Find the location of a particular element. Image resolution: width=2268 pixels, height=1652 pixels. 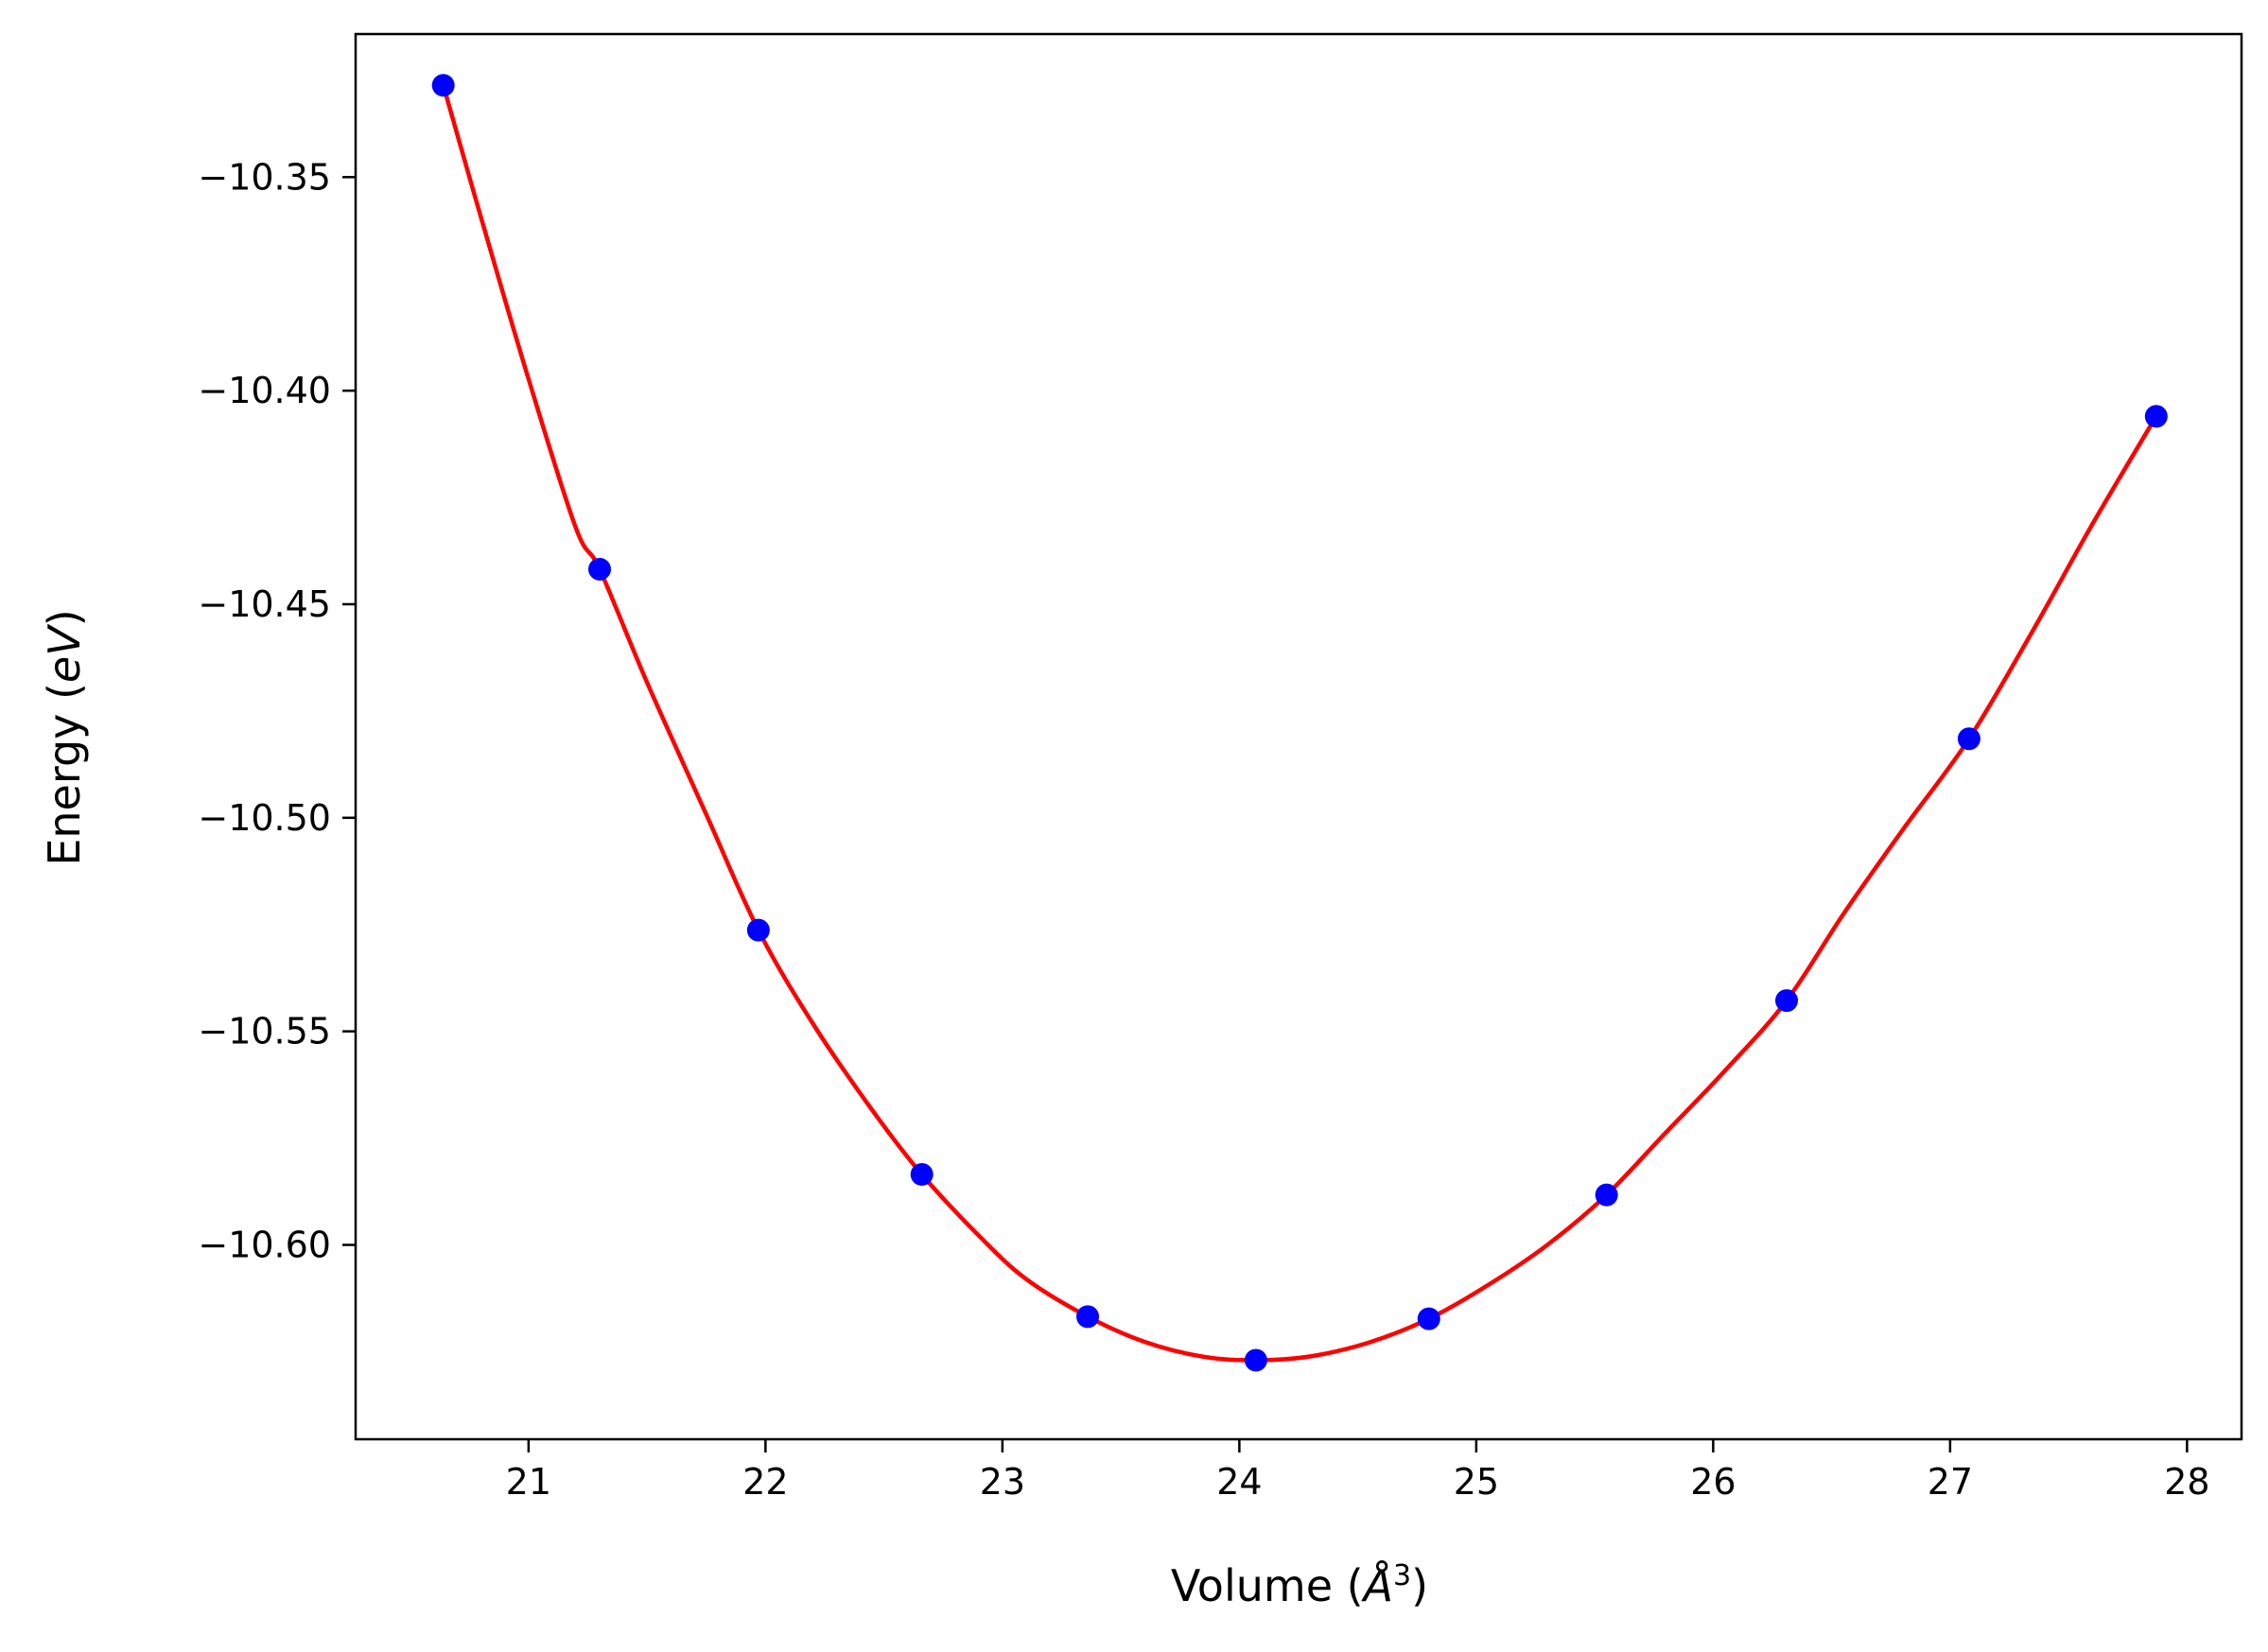

x-axis-label-superscript: 3 is located at coordinates (1402, 1576).